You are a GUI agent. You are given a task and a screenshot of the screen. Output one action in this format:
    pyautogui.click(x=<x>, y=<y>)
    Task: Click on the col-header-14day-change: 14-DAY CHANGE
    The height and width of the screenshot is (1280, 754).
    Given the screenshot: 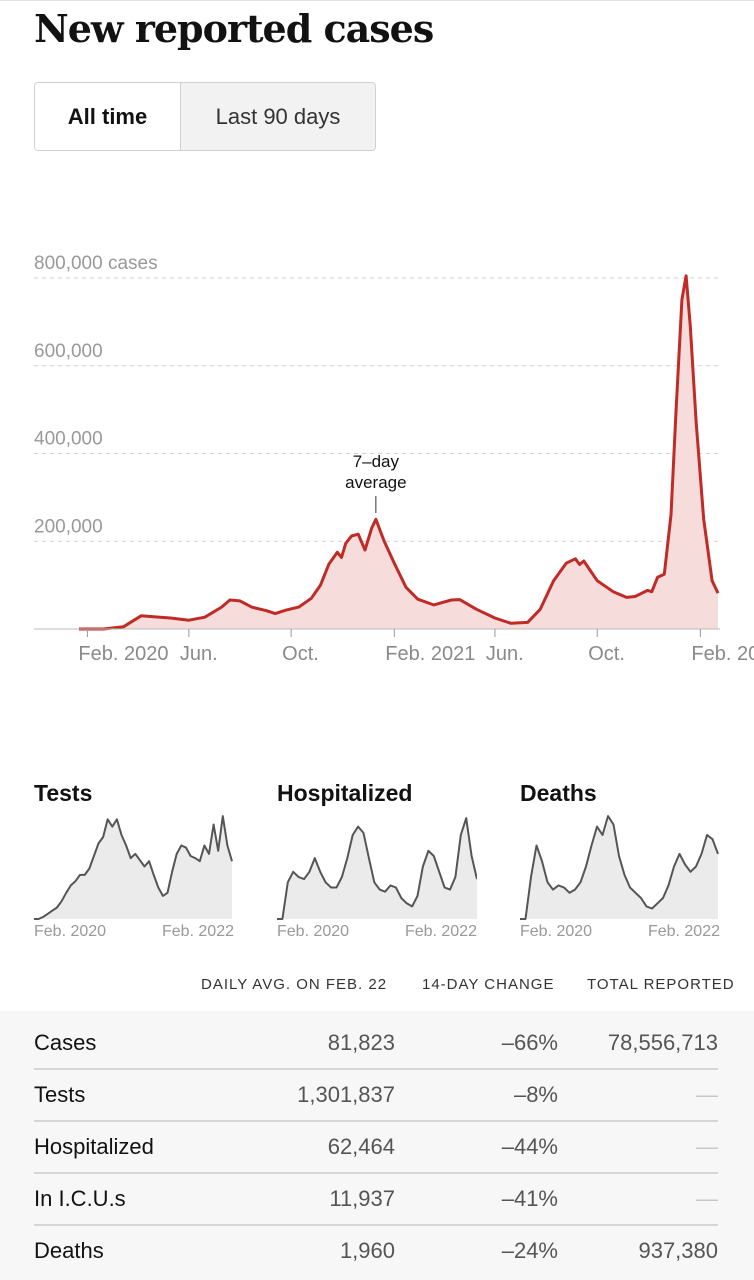 What is the action you would take?
    pyautogui.click(x=488, y=984)
    